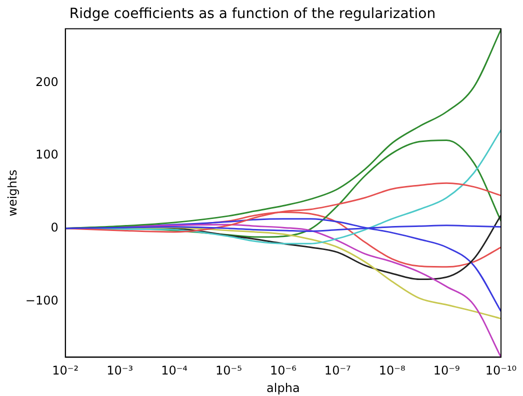 The height and width of the screenshot is (396, 523). I want to click on x-tick-label: 10⁻⁹, so click(446, 371).